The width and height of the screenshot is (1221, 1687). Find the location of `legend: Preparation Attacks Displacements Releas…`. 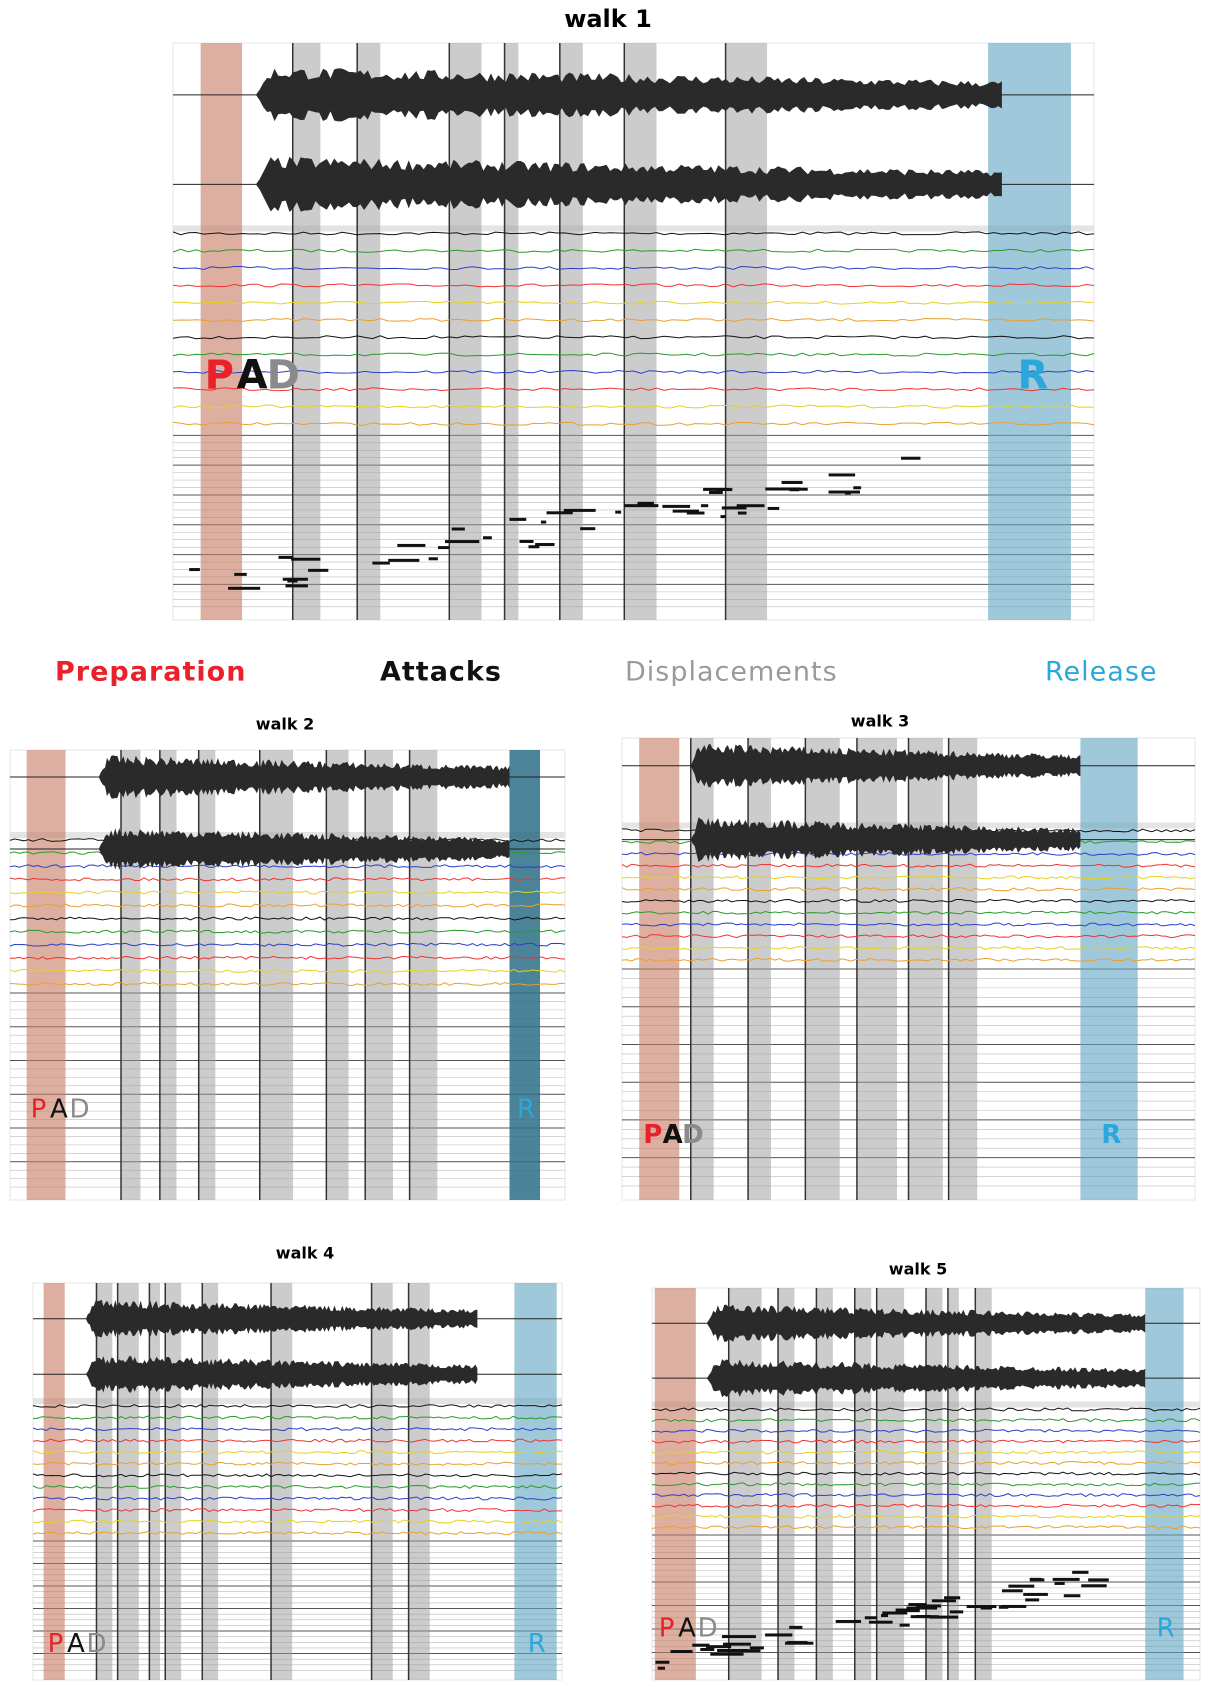

legend: Preparation Attacks Displacements Releas… is located at coordinates (606, 672).